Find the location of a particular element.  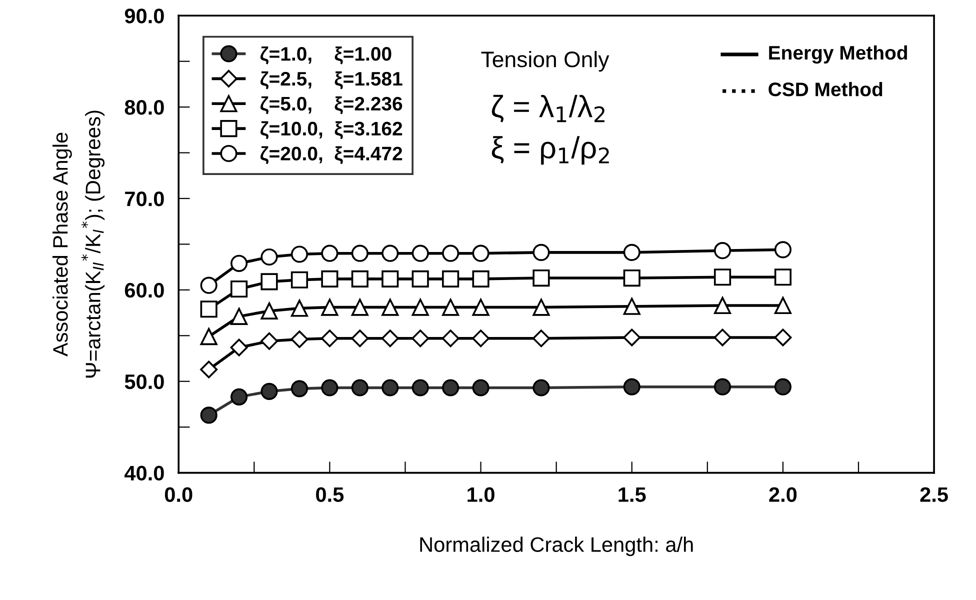

legend-label: ζ=20.0, ξ=4.472 is located at coordinates (331, 155).